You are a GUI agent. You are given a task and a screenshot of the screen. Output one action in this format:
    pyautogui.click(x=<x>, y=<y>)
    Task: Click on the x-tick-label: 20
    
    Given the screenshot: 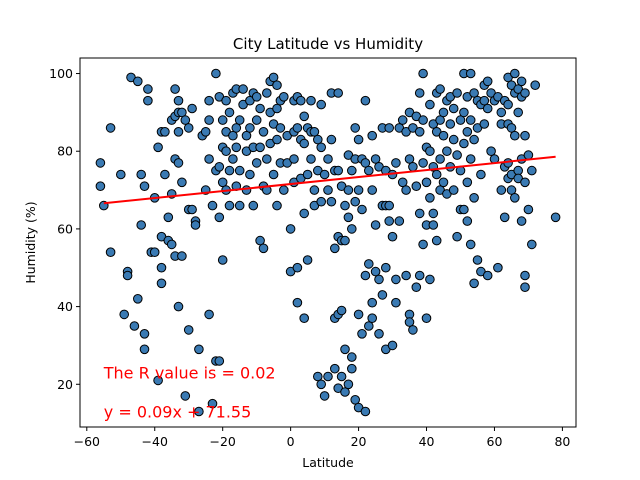 What is the action you would take?
    pyautogui.click(x=359, y=441)
    